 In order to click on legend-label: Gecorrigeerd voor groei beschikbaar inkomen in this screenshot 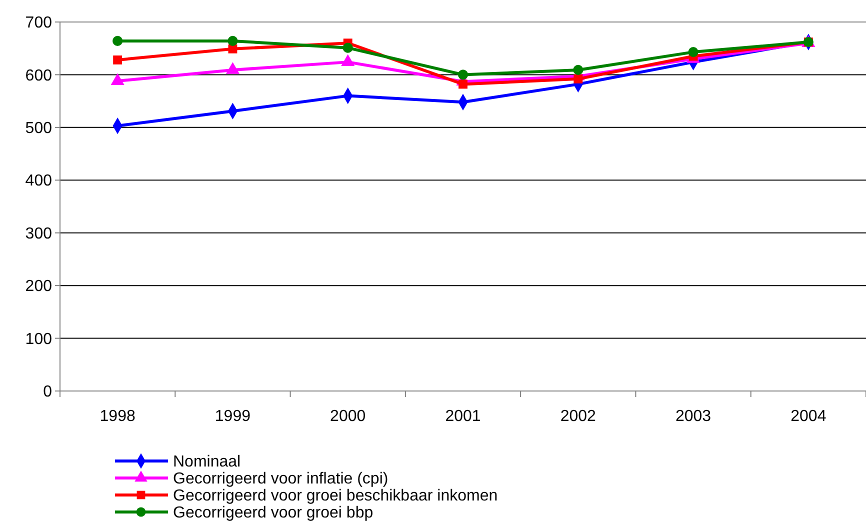, I will do `click(335, 496)`.